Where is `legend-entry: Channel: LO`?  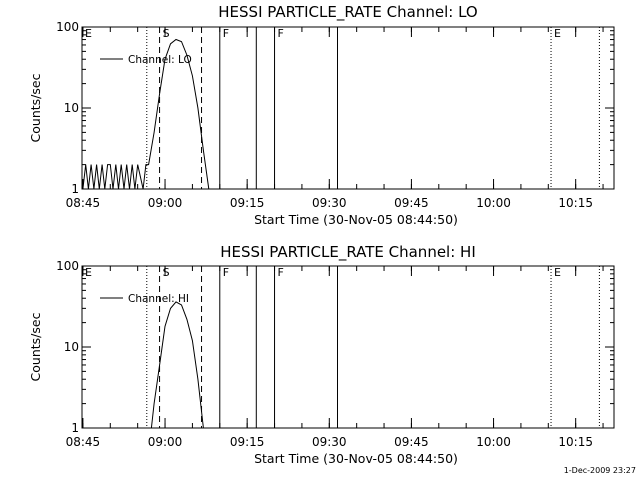 legend-entry: Channel: LO is located at coordinates (160, 60).